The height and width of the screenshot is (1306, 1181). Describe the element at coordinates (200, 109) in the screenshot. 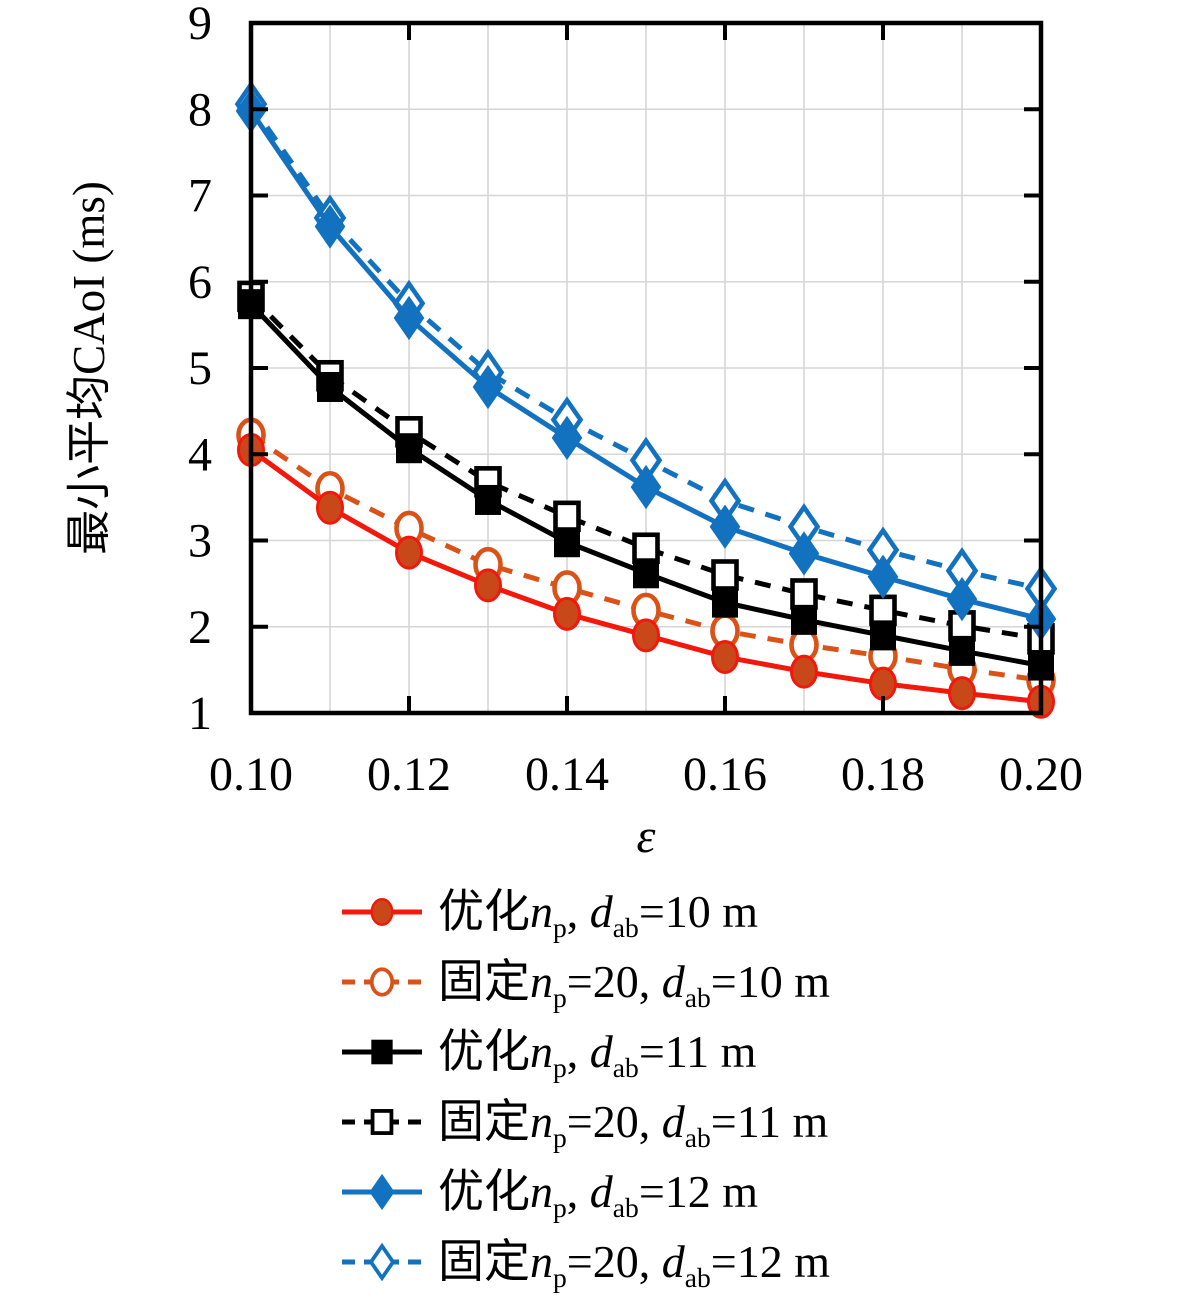

I see `y-tick-label: 8` at that location.